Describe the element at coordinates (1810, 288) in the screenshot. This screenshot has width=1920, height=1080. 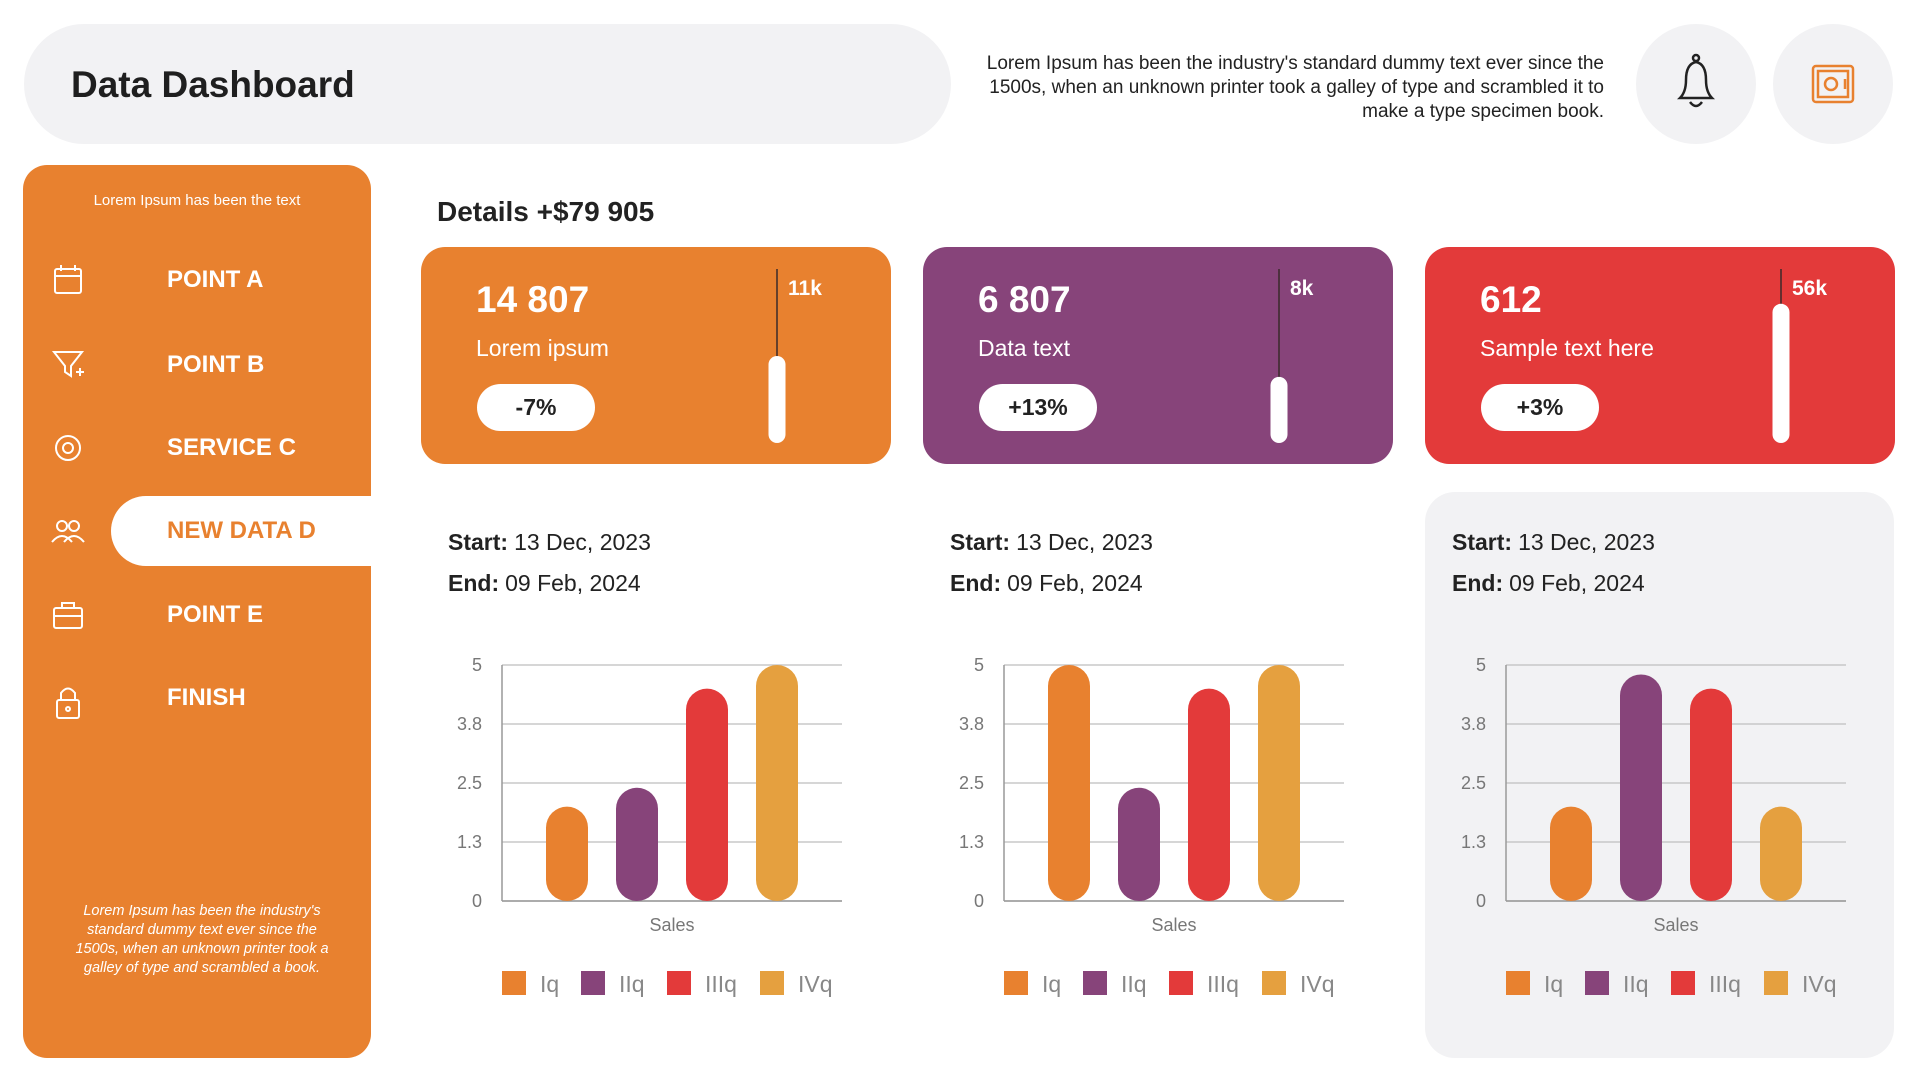
I see `gauge-max: 56k` at that location.